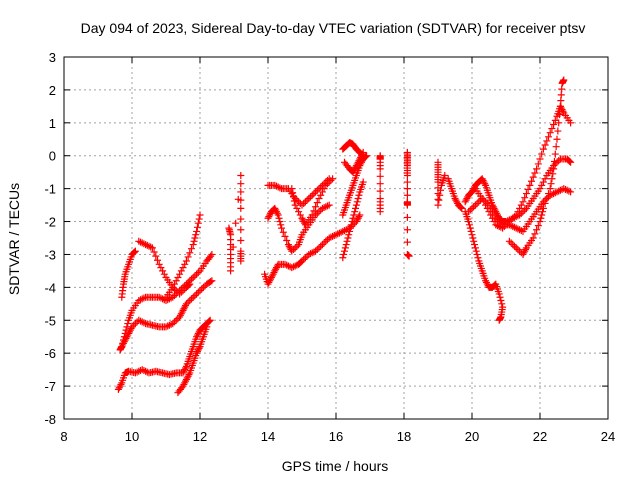 The height and width of the screenshot is (480, 640). I want to click on series-track-f, so click(183, 256).